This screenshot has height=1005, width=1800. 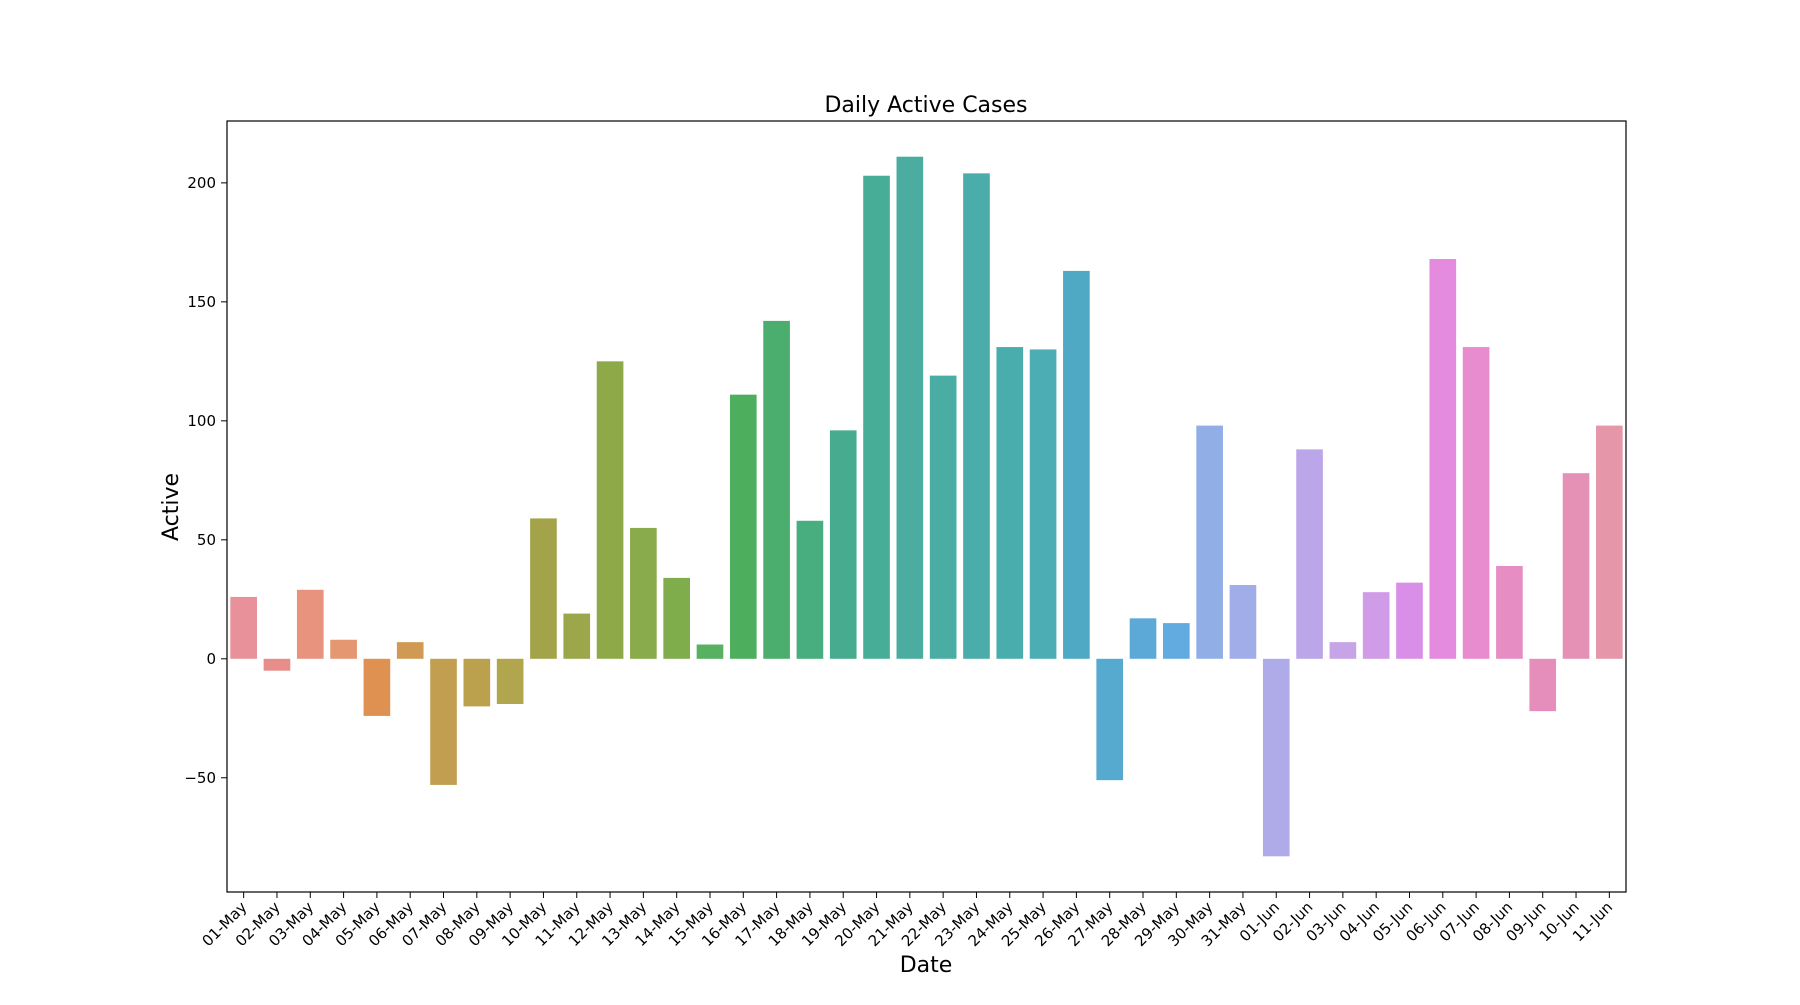 What do you see at coordinates (843, 544) in the screenshot?
I see `bar-19-May` at bounding box center [843, 544].